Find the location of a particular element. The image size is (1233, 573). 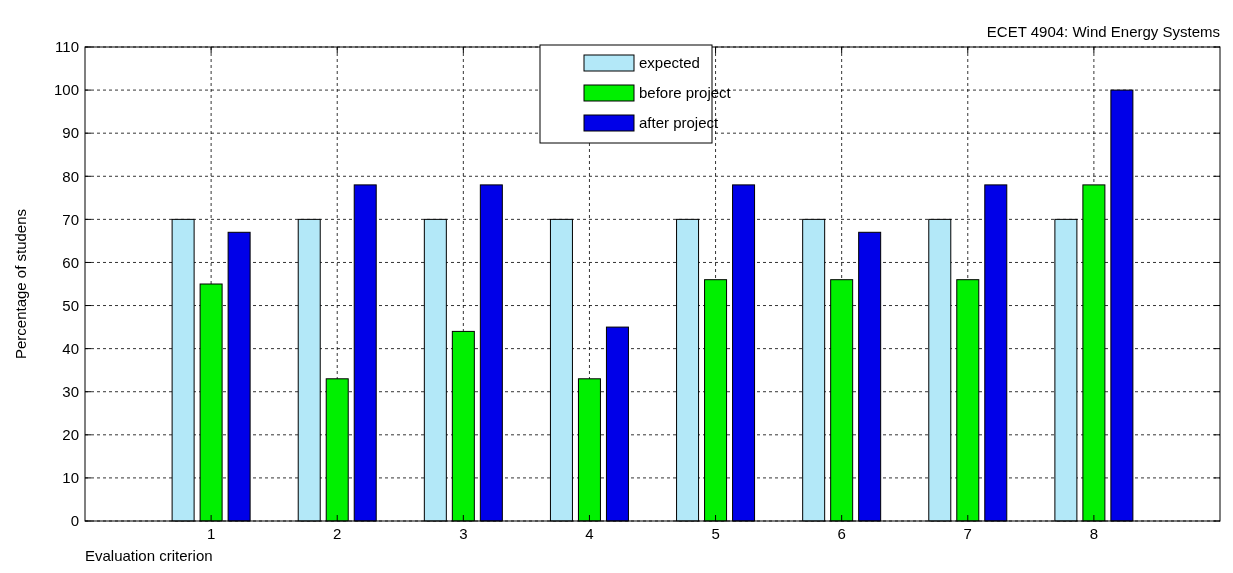

x-tick-label: 4 is located at coordinates (589, 533).